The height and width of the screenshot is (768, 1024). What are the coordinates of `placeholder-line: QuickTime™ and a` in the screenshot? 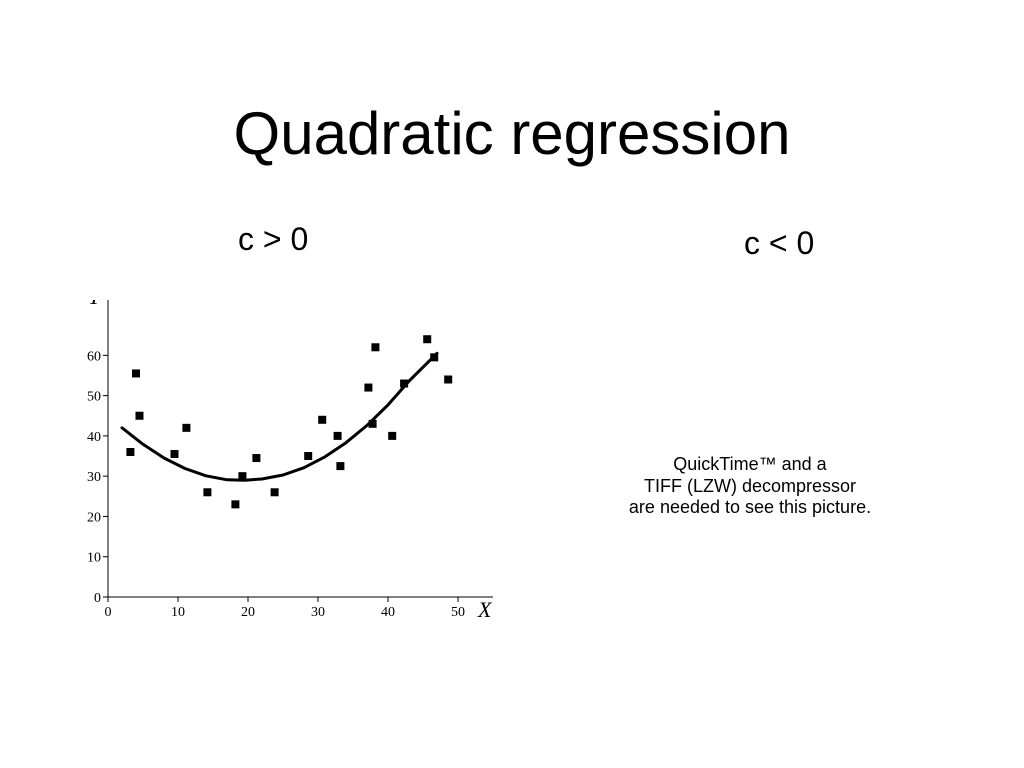 It's located at (750, 464).